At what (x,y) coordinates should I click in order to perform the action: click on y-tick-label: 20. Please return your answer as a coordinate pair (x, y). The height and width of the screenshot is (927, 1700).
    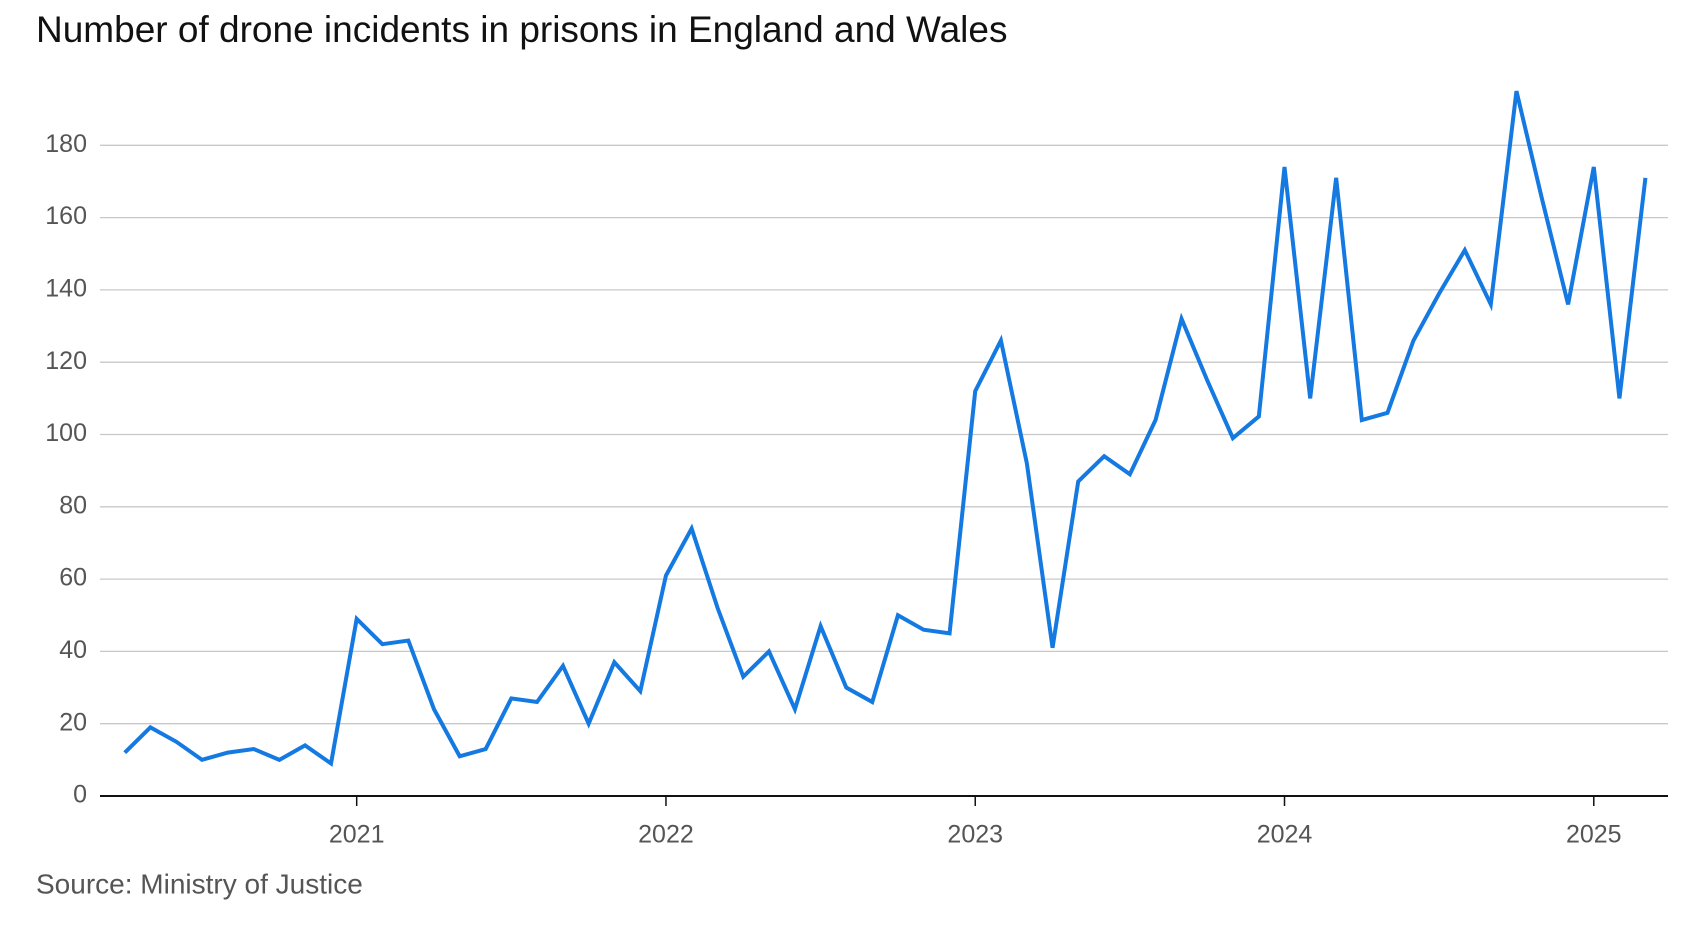
    Looking at the image, I should click on (73, 722).